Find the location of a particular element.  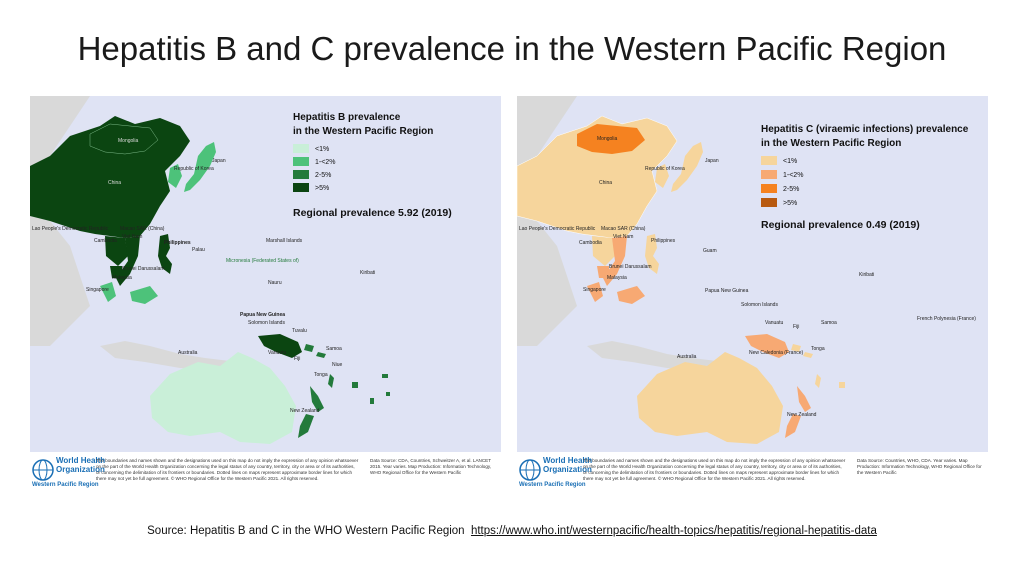

label-nz: New Zealand is located at coordinates (802, 415).